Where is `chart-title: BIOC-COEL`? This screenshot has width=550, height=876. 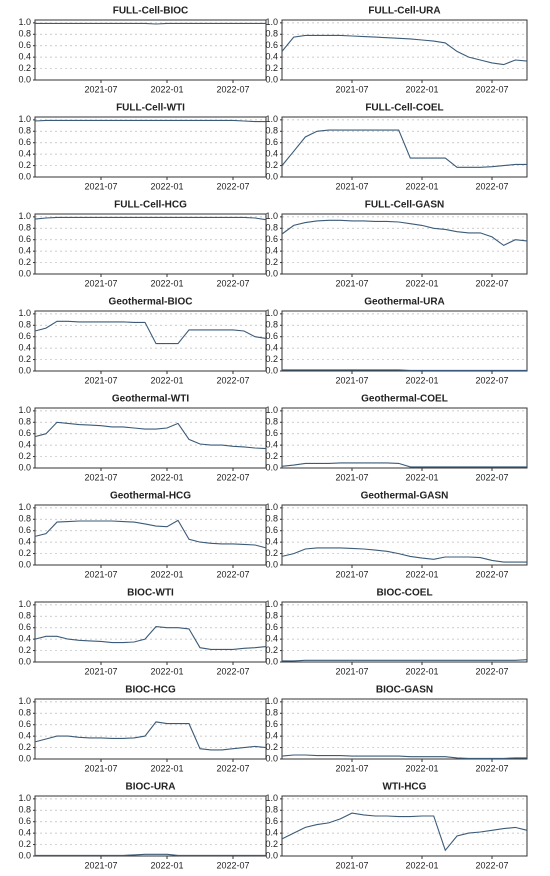
chart-title: BIOC-COEL is located at coordinates (404, 593).